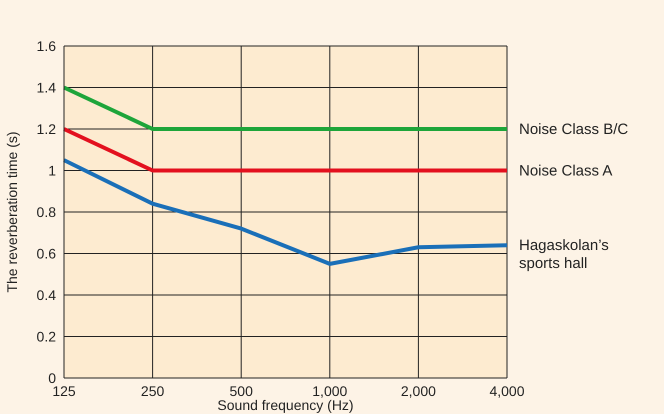  Describe the element at coordinates (46, 46) in the screenshot. I see `y-tick-label: 1.6` at that location.